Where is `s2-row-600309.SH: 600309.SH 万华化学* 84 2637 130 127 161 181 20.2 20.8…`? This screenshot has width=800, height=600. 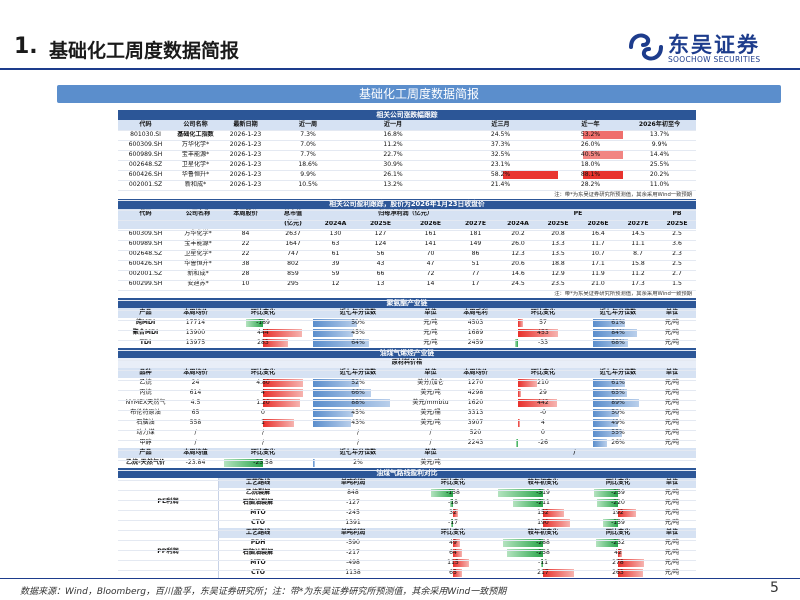 s2-row-600309.SH: 600309.SH 万华化学* 84 2637 130 127 161 181 20.2 20.8… is located at coordinates (407, 234).